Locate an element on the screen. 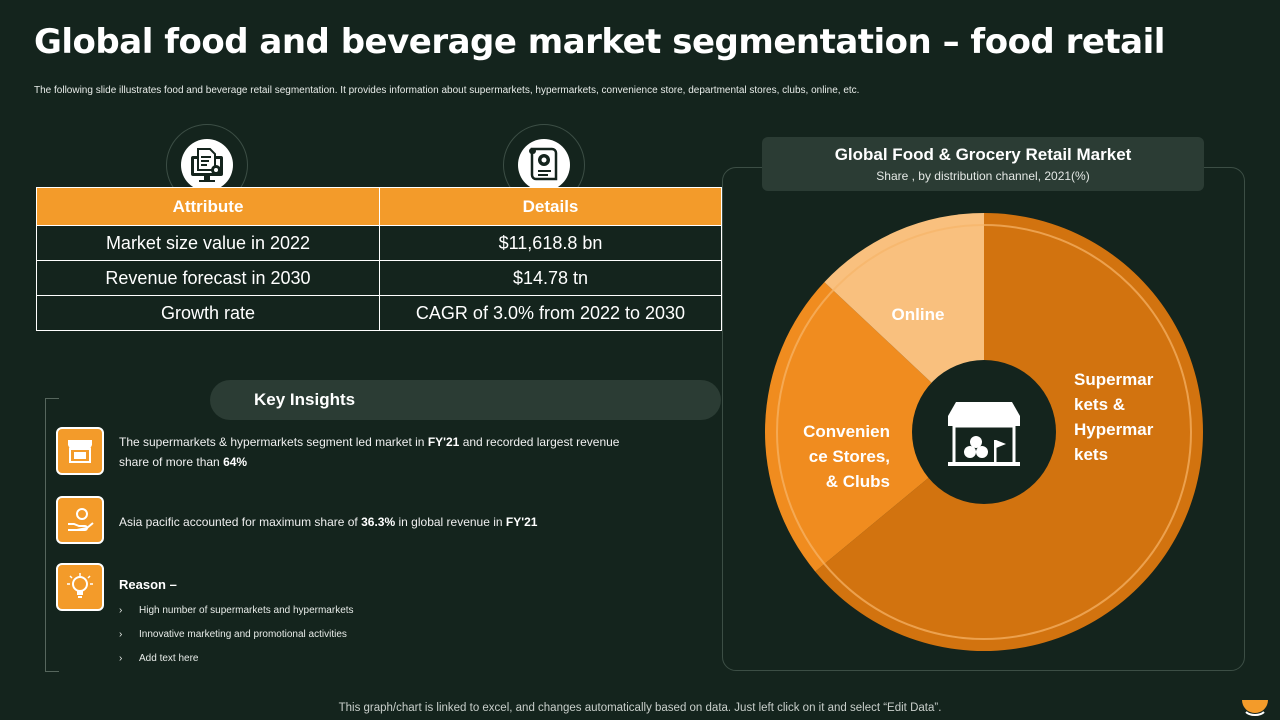  pie-center-hole is located at coordinates (984, 432).